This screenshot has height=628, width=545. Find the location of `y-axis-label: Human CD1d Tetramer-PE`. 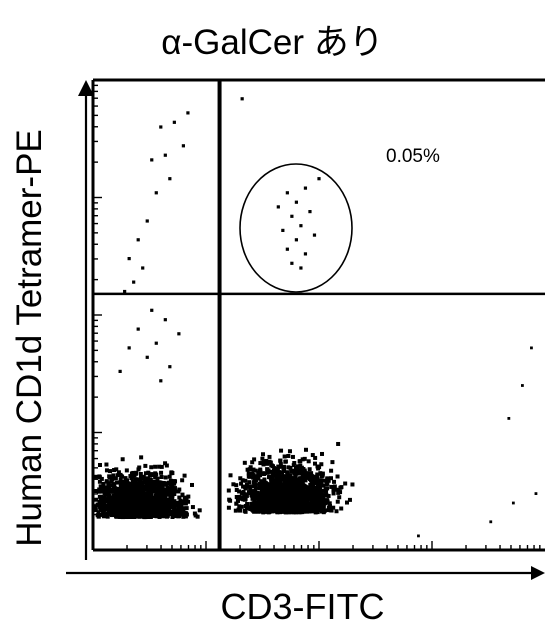

y-axis-label: Human CD1d Tetramer-PE is located at coordinates (29, 338).